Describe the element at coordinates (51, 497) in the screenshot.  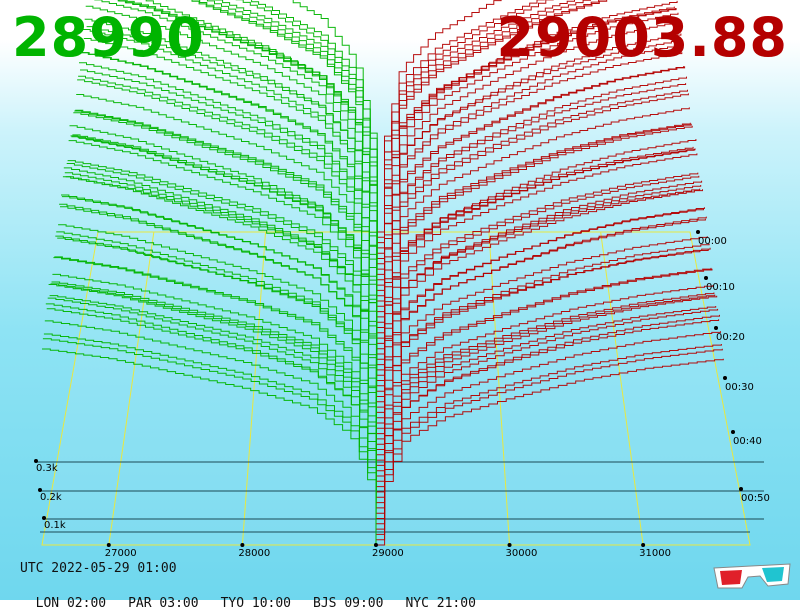
I see `volume-tick-label: 0.2k` at that location.